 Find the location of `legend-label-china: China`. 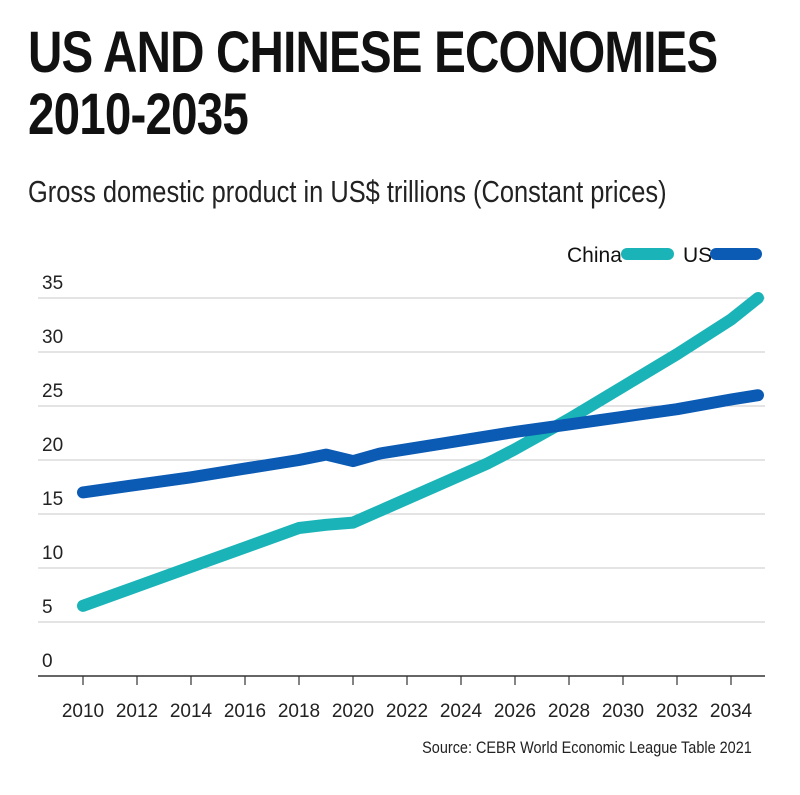

legend-label-china: China is located at coordinates (594, 255).